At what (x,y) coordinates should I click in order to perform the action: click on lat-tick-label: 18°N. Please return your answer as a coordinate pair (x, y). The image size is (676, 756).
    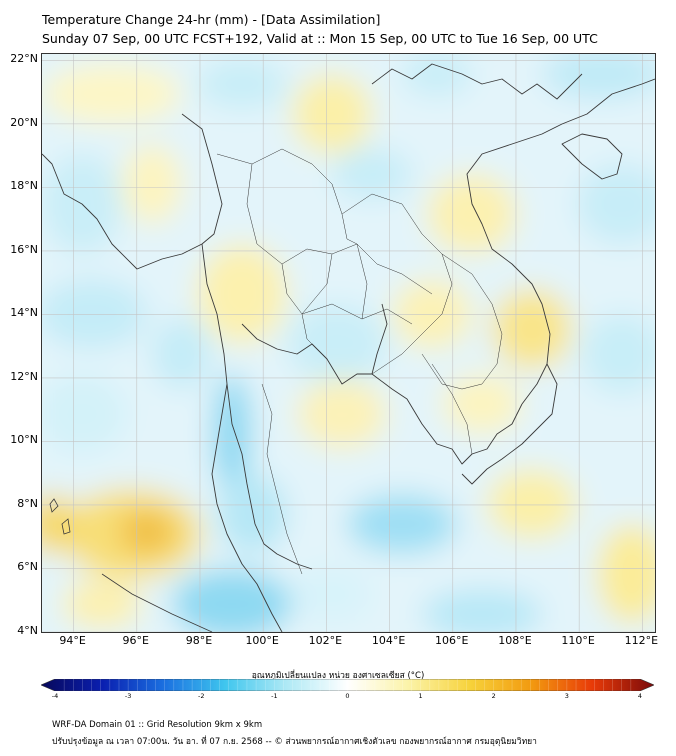
    Looking at the image, I should click on (24, 186).